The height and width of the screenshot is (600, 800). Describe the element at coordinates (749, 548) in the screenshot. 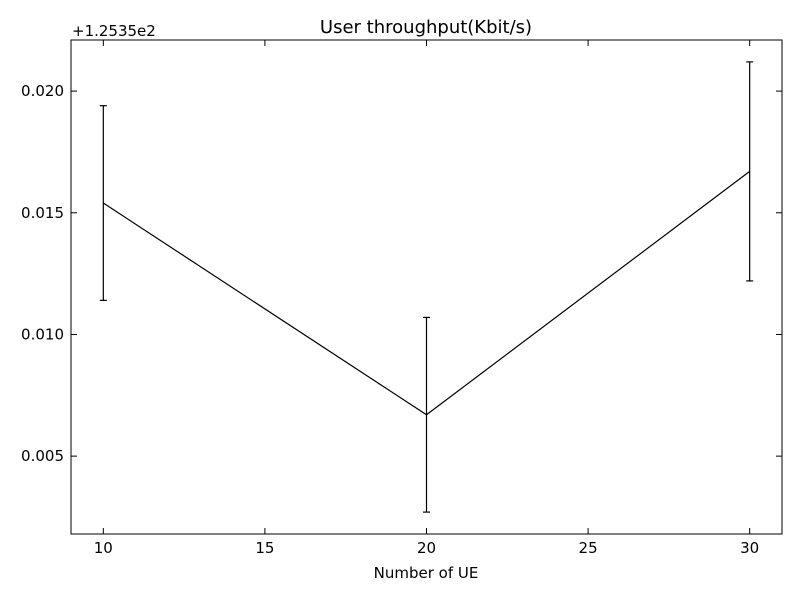

I see `x-tick-label-30: 30` at that location.